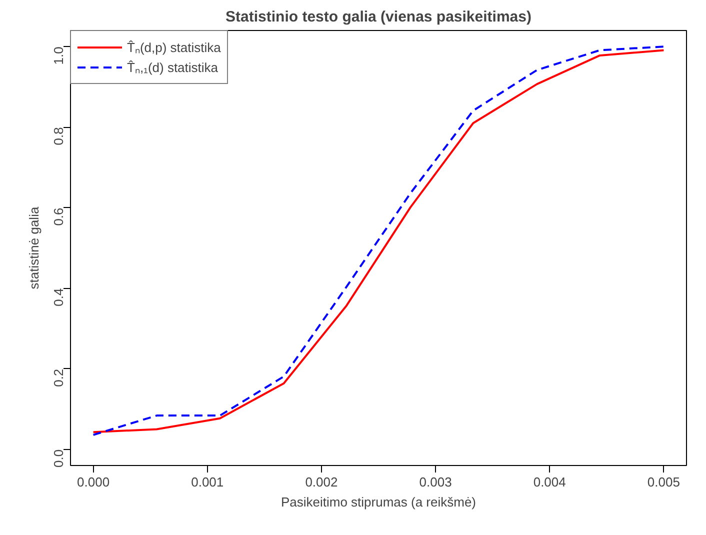 This screenshot has width=706, height=535. What do you see at coordinates (321, 482) in the screenshot?
I see `x-tick-label: 0.002` at bounding box center [321, 482].